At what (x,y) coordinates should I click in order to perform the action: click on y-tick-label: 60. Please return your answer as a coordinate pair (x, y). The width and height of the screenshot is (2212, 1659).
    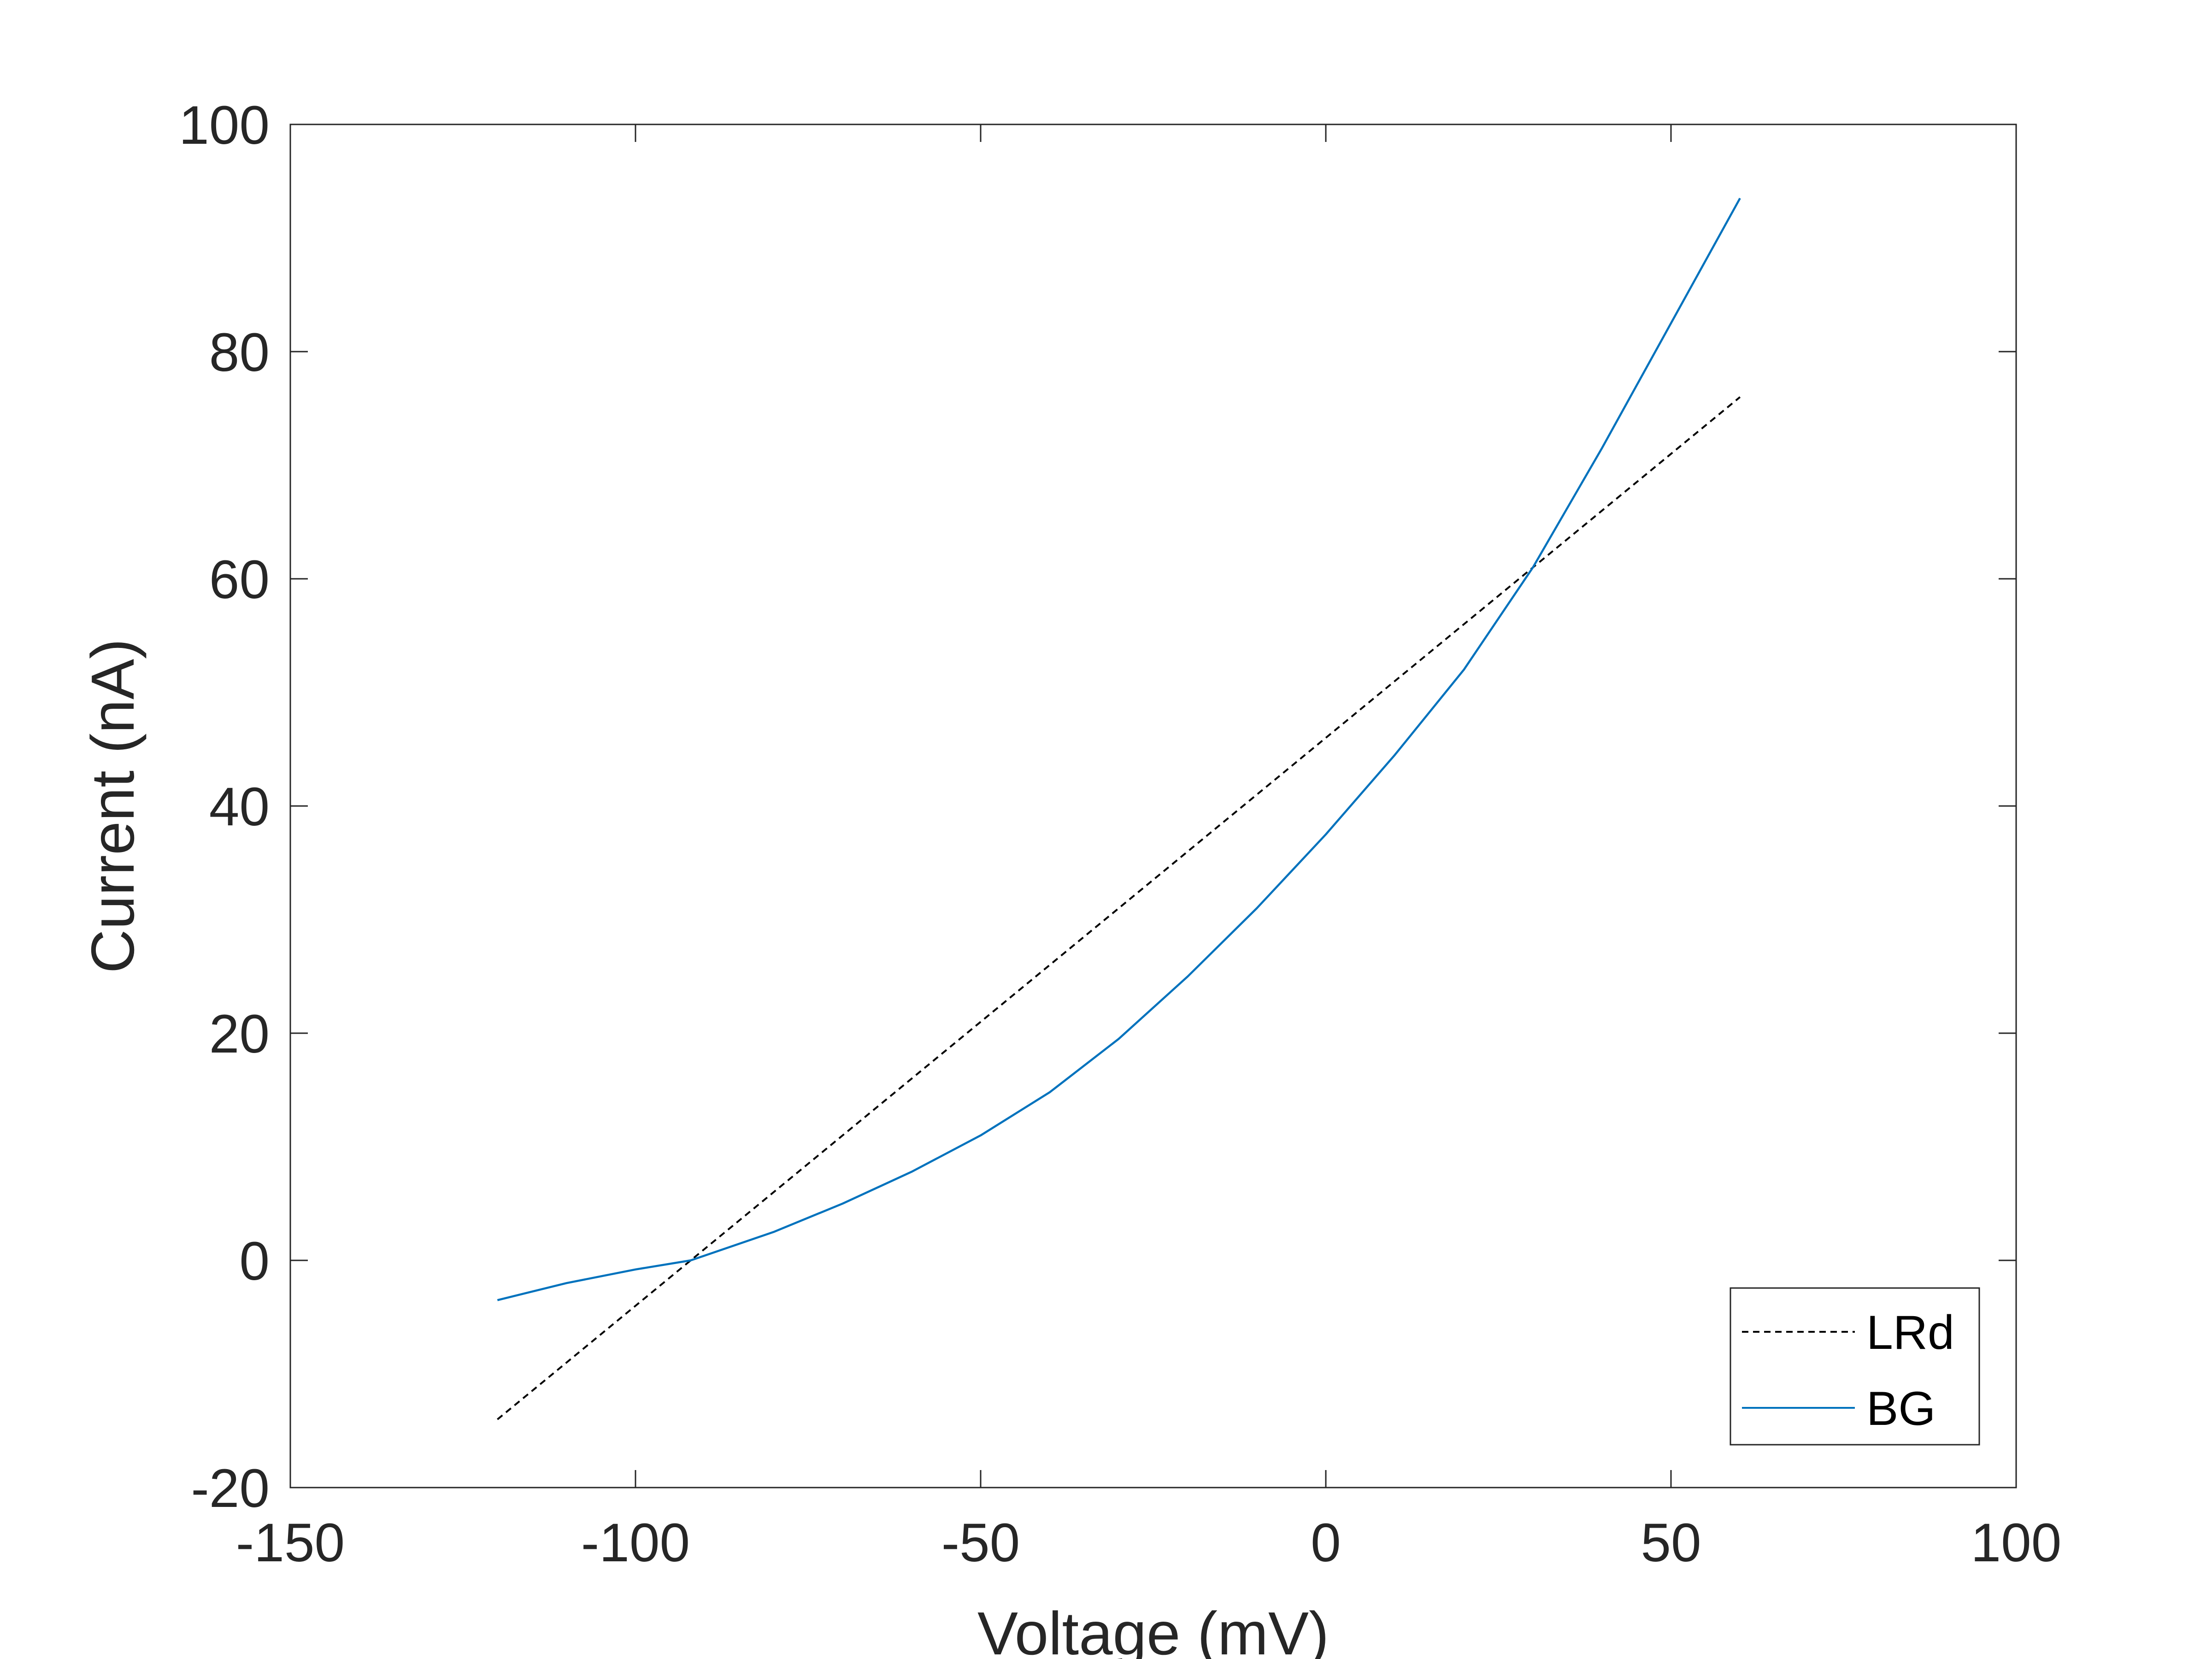
    Looking at the image, I should click on (239, 579).